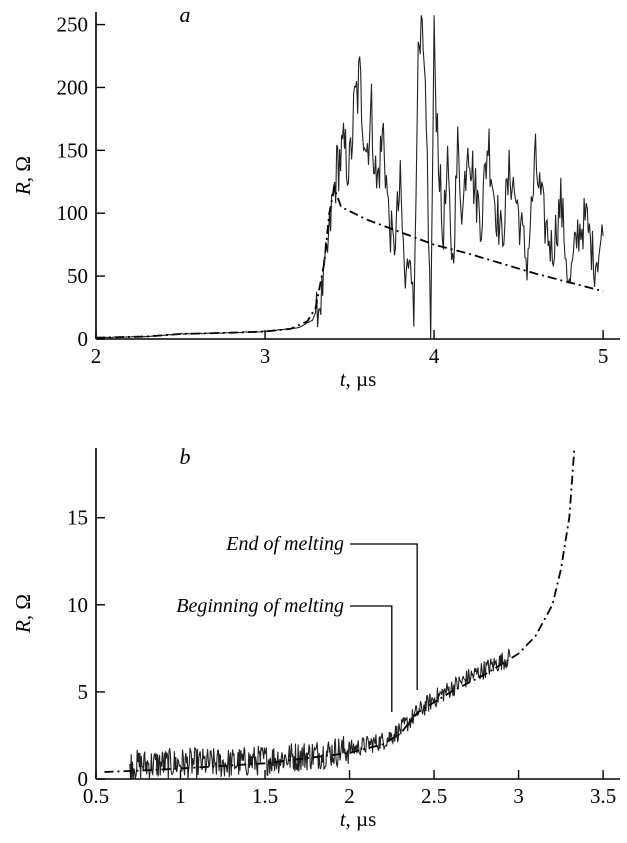 This screenshot has height=843, width=627. Describe the element at coordinates (284, 544) in the screenshot. I see `annotation-label: End of melting` at that location.